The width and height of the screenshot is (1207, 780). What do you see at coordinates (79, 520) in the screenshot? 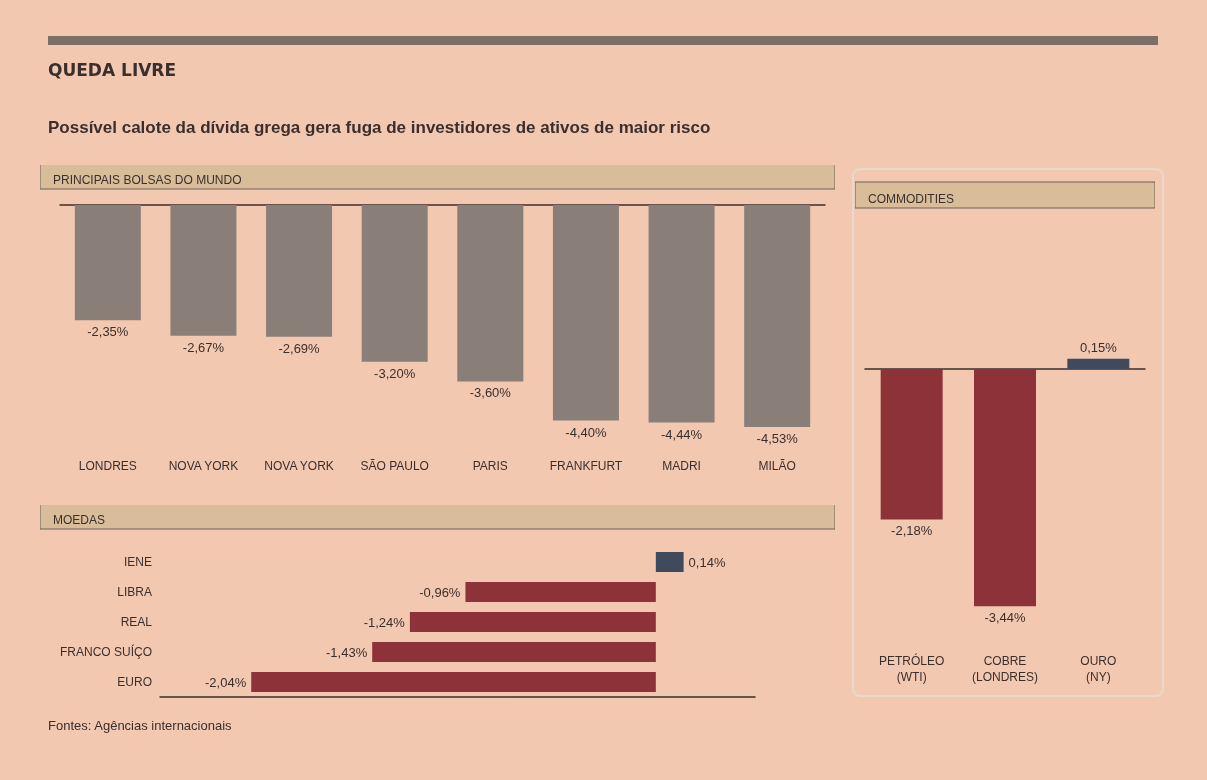
I see `text: MOEDAS` at bounding box center [79, 520].